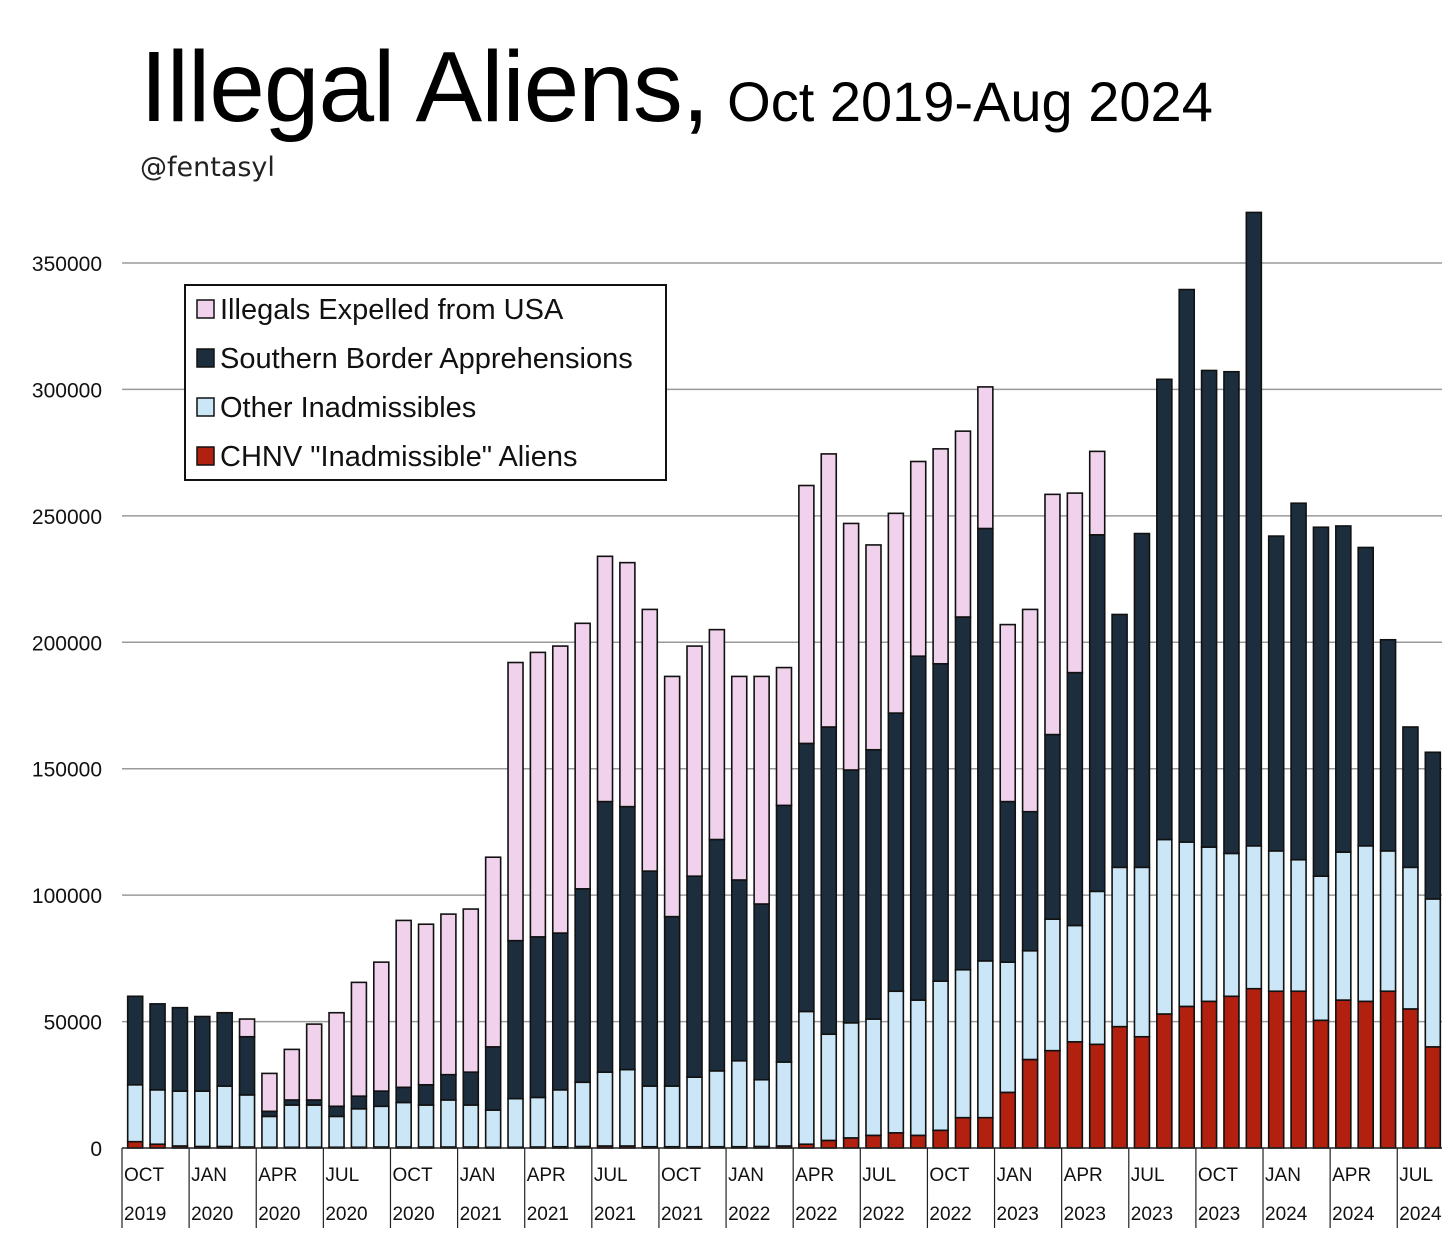 This screenshot has width=1456, height=1237. I want to click on legend-label: CHNV "Inadmissible" Aliens, so click(398, 457).